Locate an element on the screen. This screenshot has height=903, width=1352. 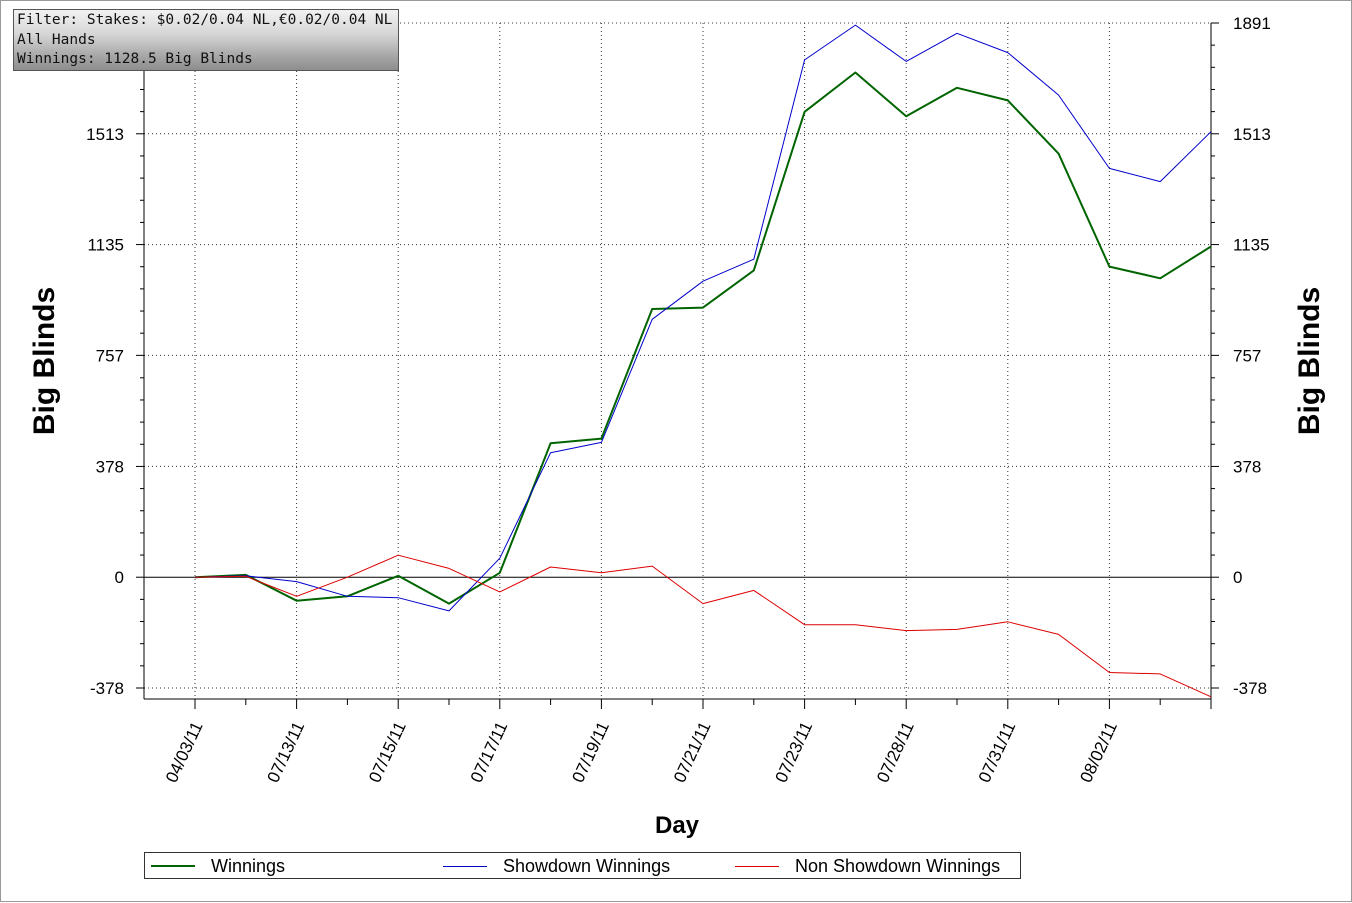
legend-item-non-showdown: Non Showdown Winnings is located at coordinates (867, 866).